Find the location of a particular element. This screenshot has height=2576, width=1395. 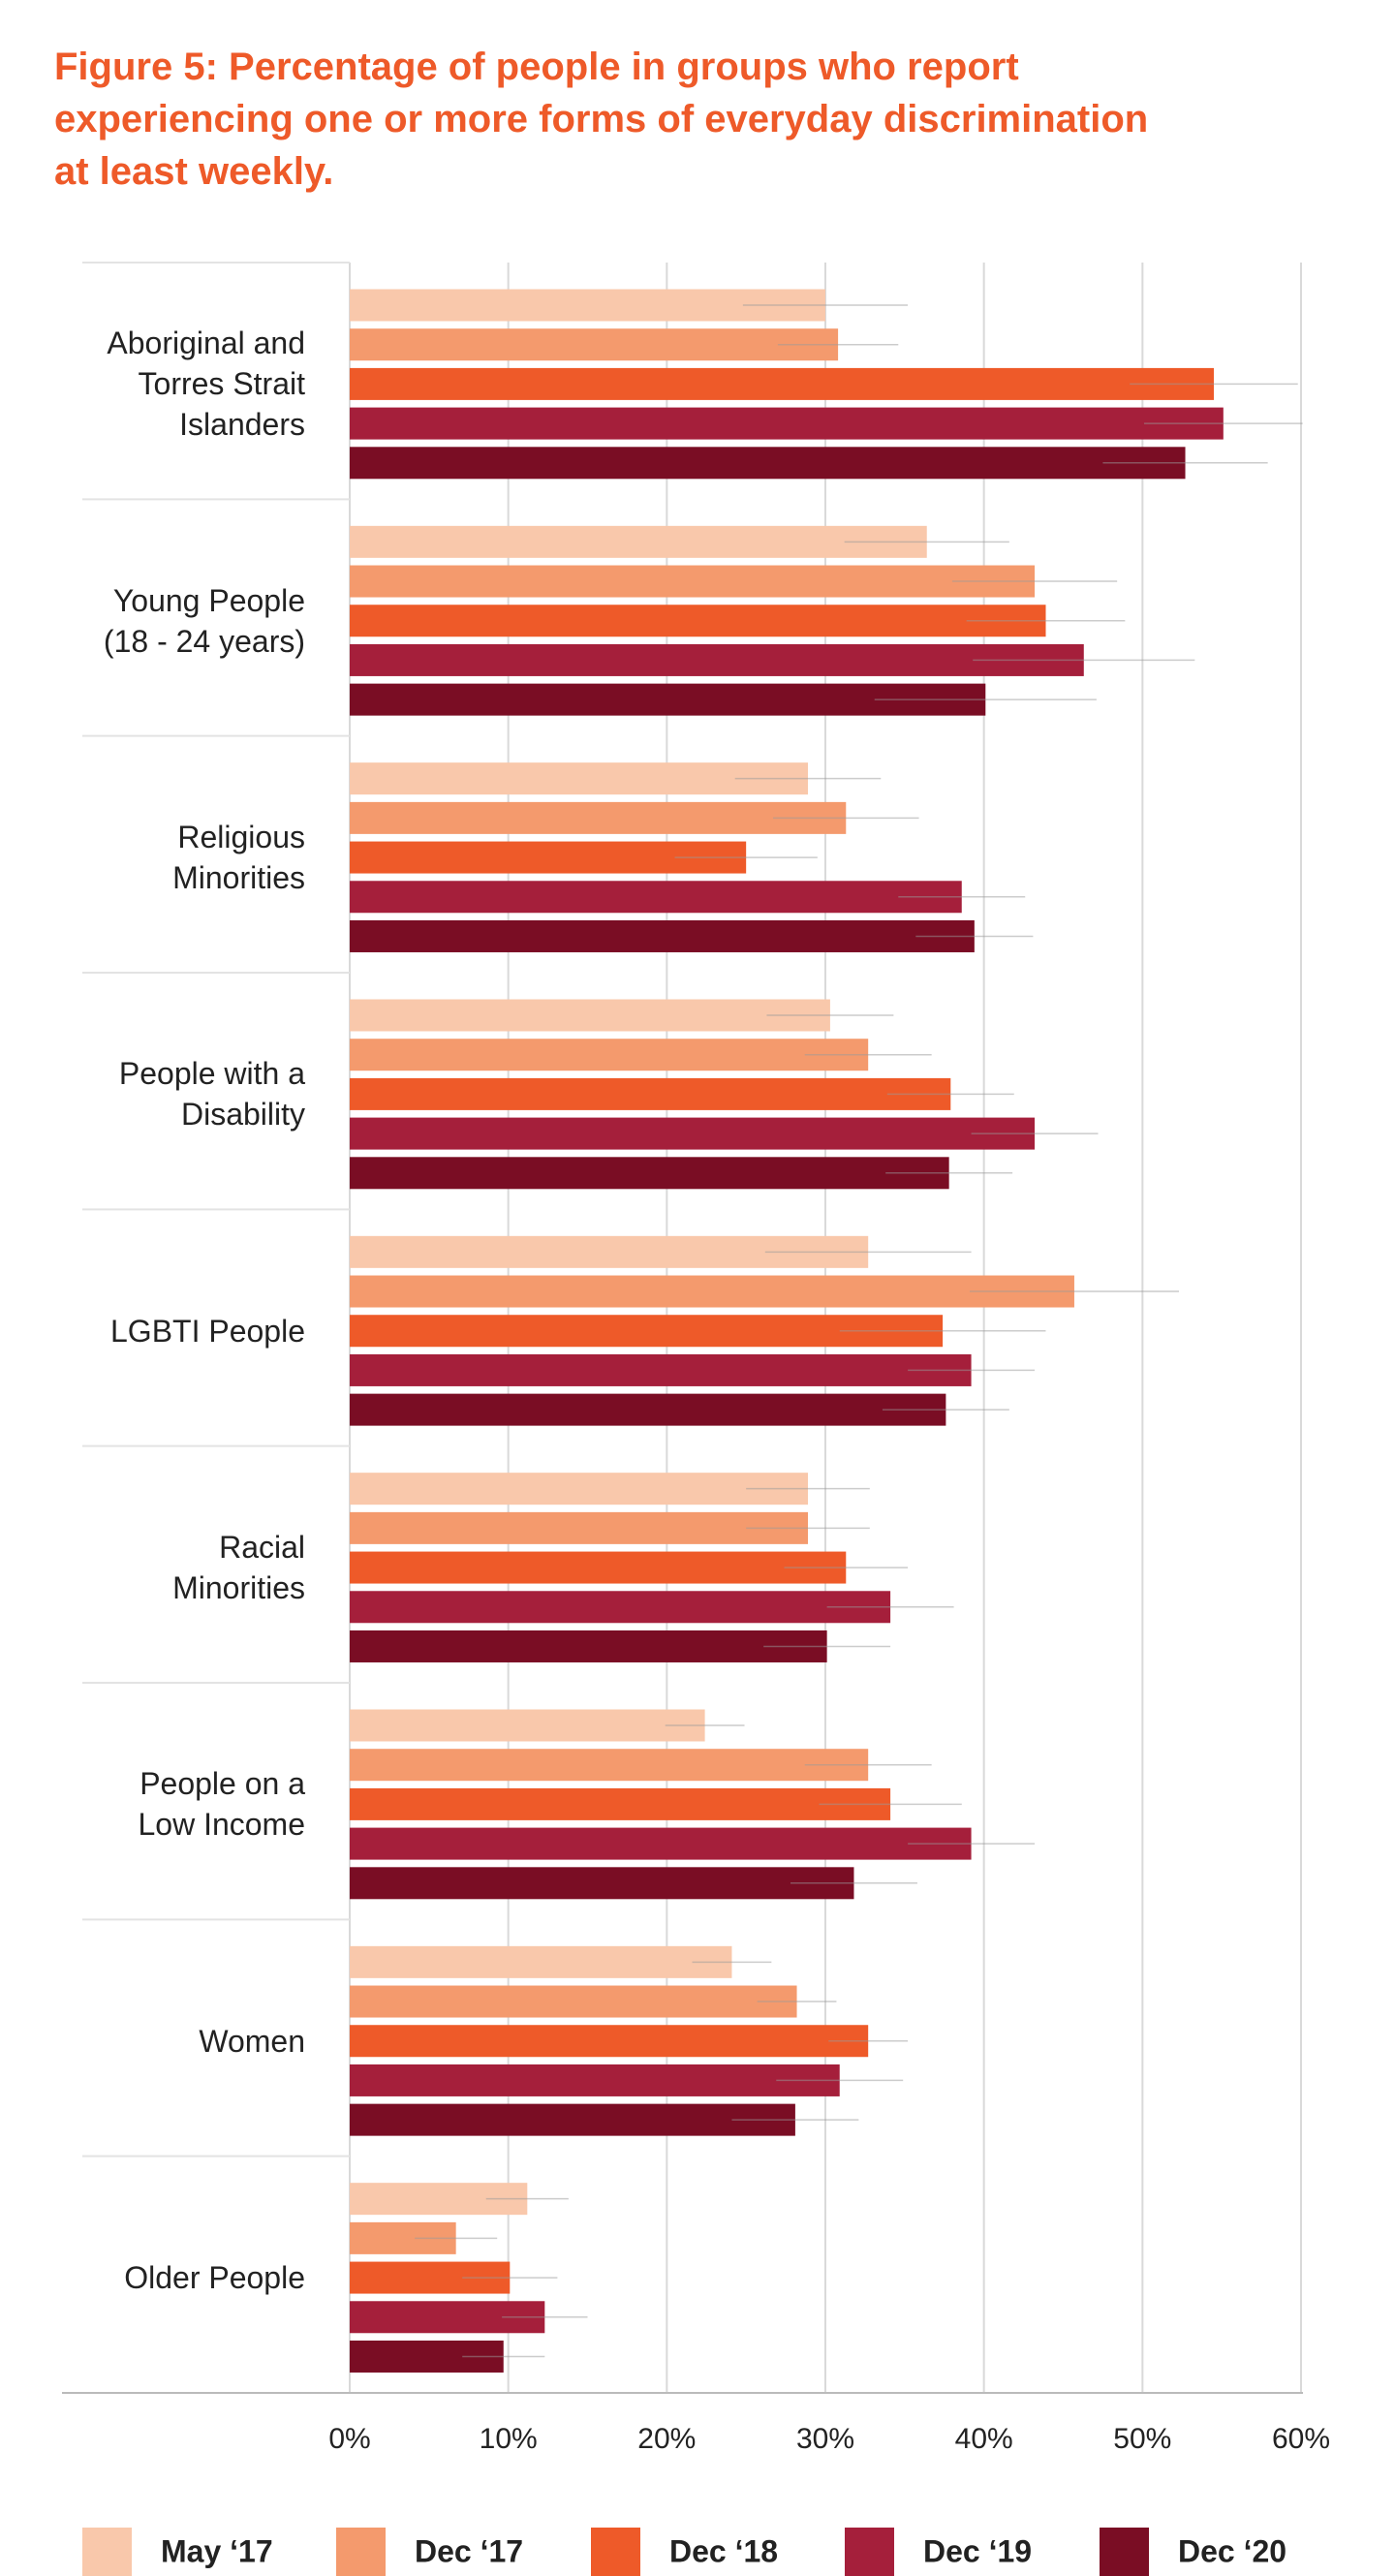

category-label: LGBTI People is located at coordinates (207, 1331).